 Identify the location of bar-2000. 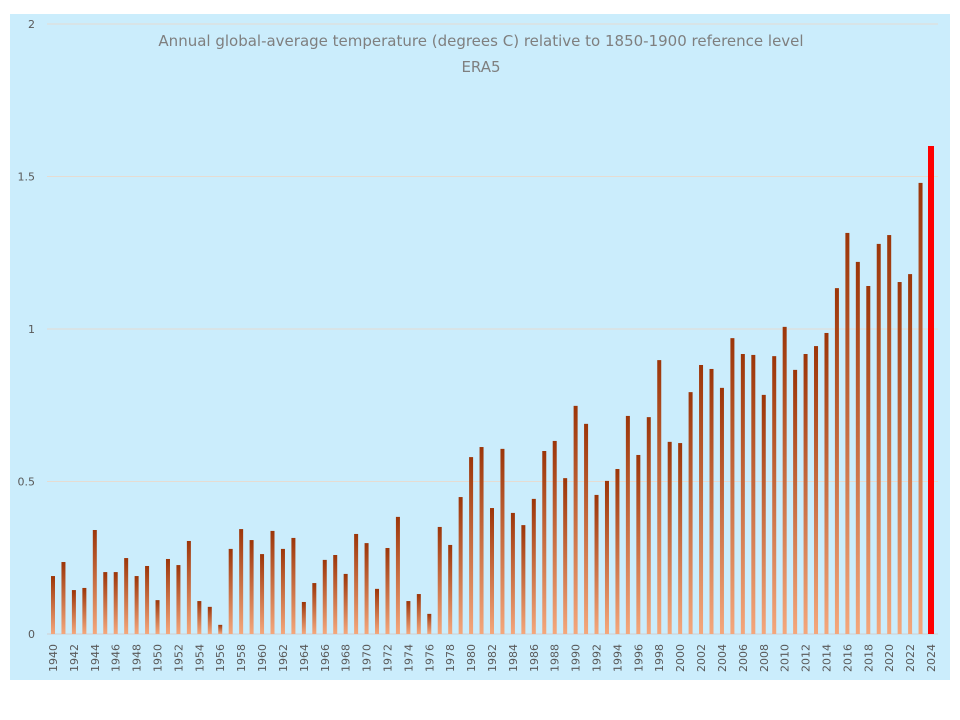
(680, 538).